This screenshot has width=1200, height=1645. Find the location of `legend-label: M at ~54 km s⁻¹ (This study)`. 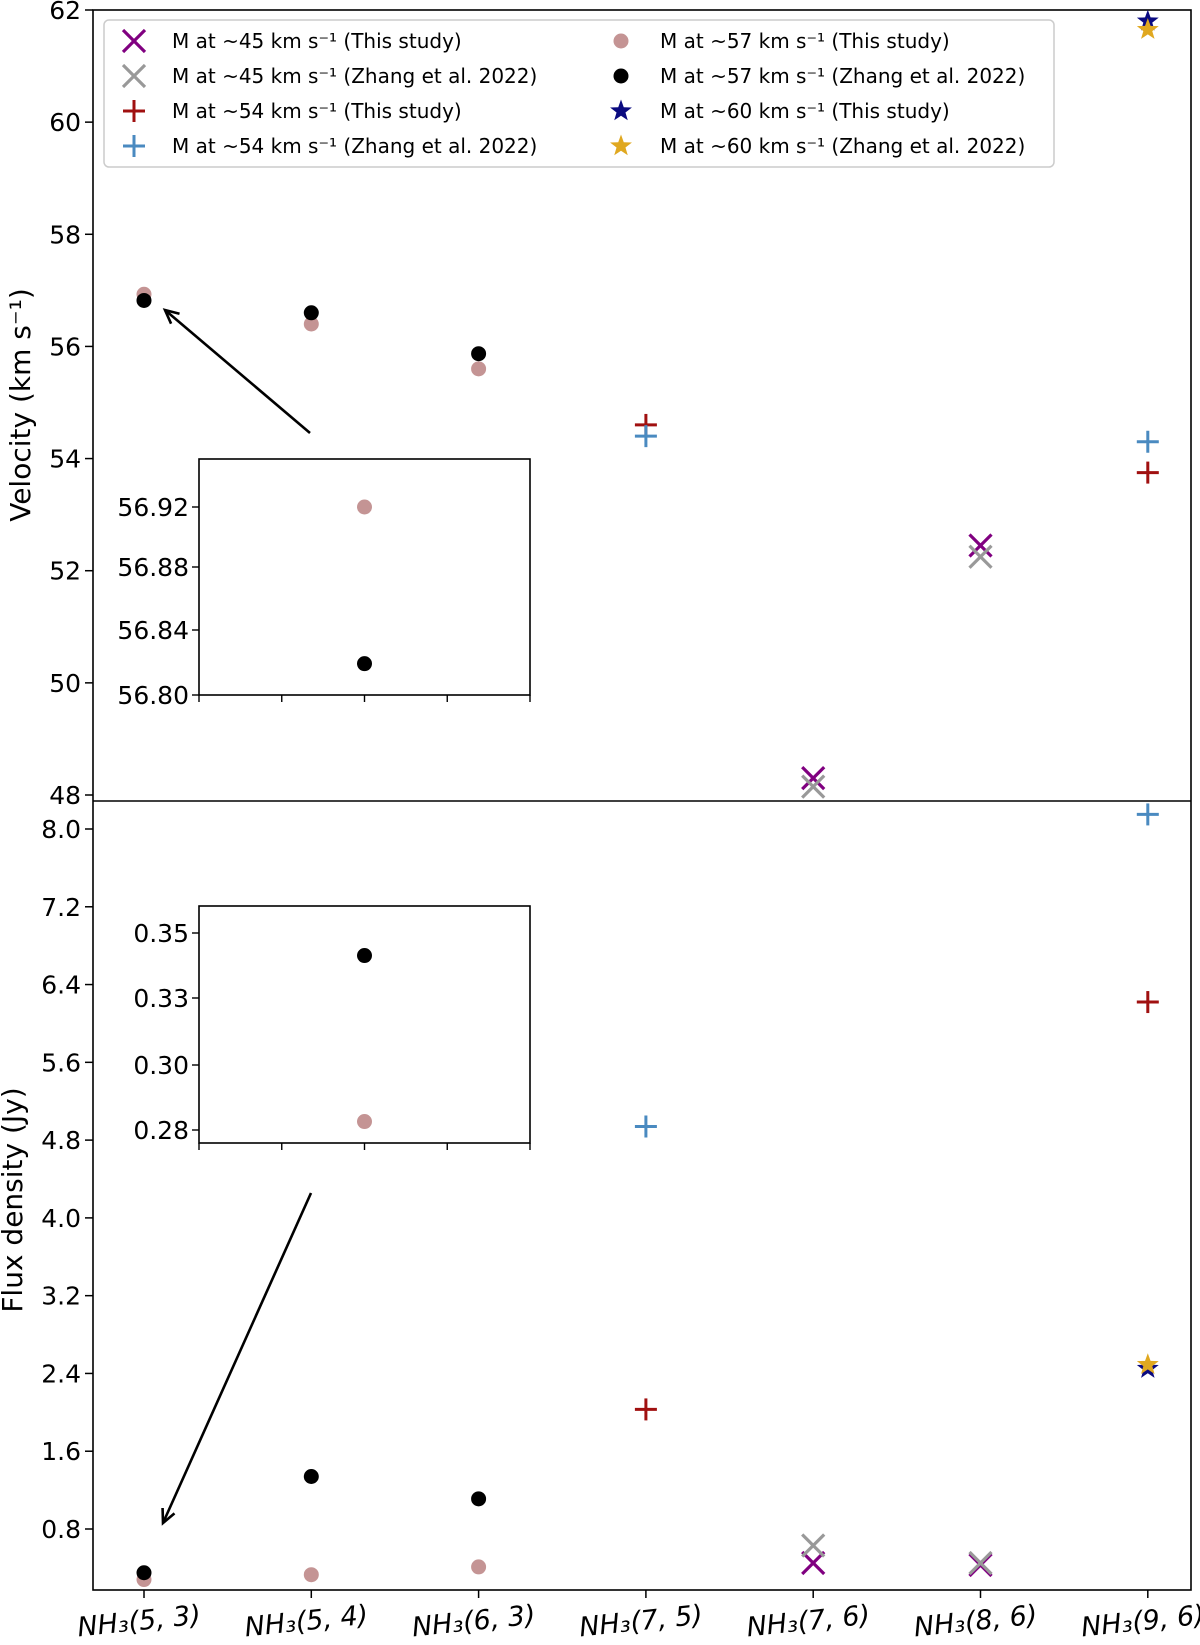

legend-label: M at ~54 km s⁻¹ (This study) is located at coordinates (317, 111).